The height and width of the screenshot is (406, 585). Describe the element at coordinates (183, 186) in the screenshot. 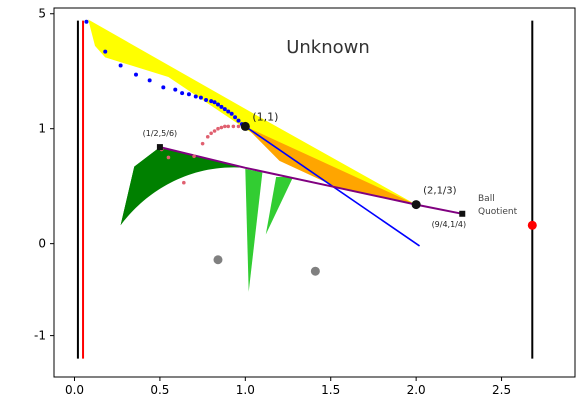

I see `green-region` at that location.